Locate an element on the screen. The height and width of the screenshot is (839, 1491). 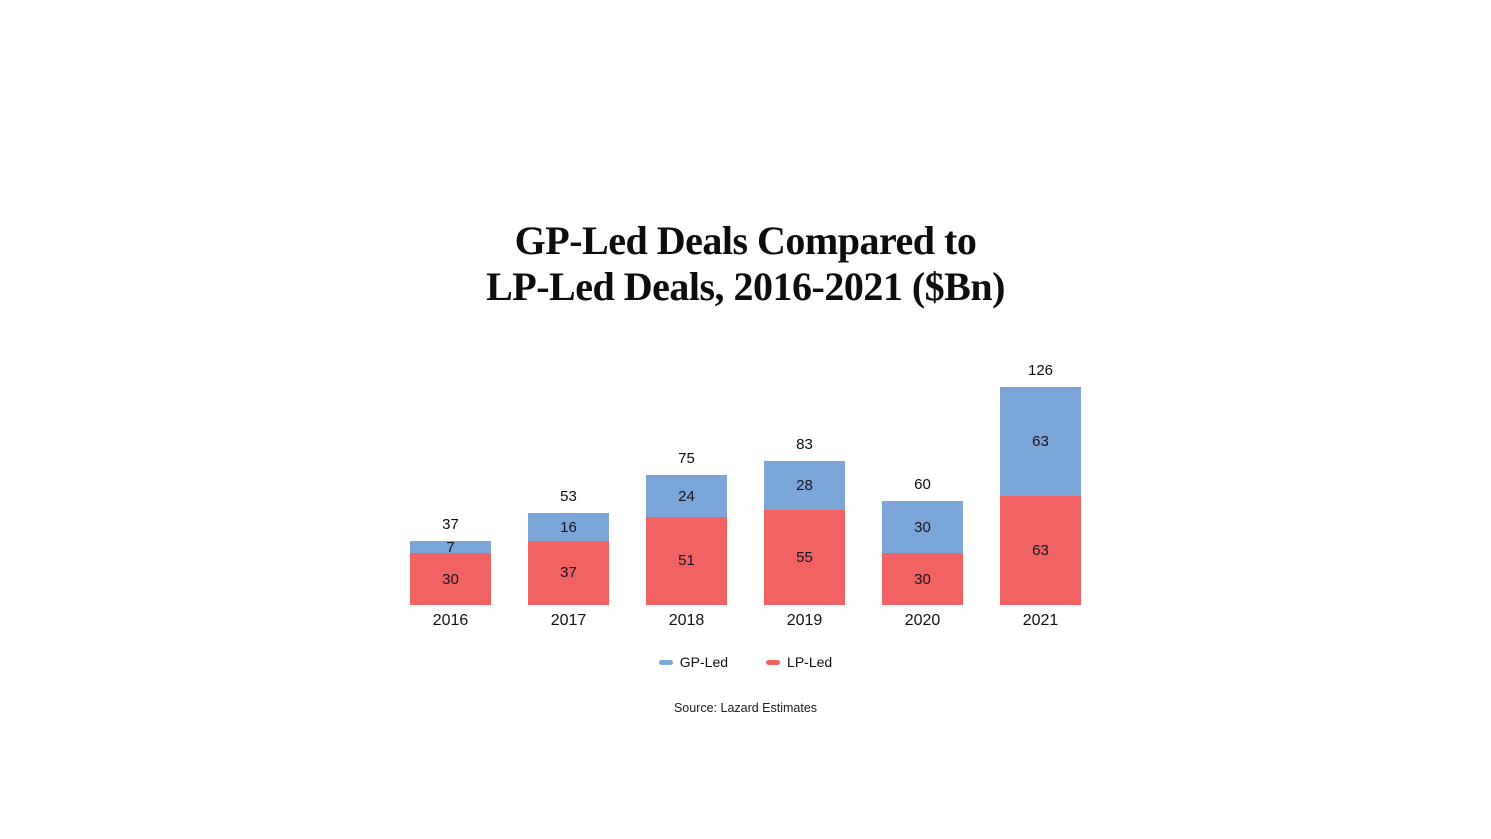
x-tick-2017: 2017 is located at coordinates (568, 620).